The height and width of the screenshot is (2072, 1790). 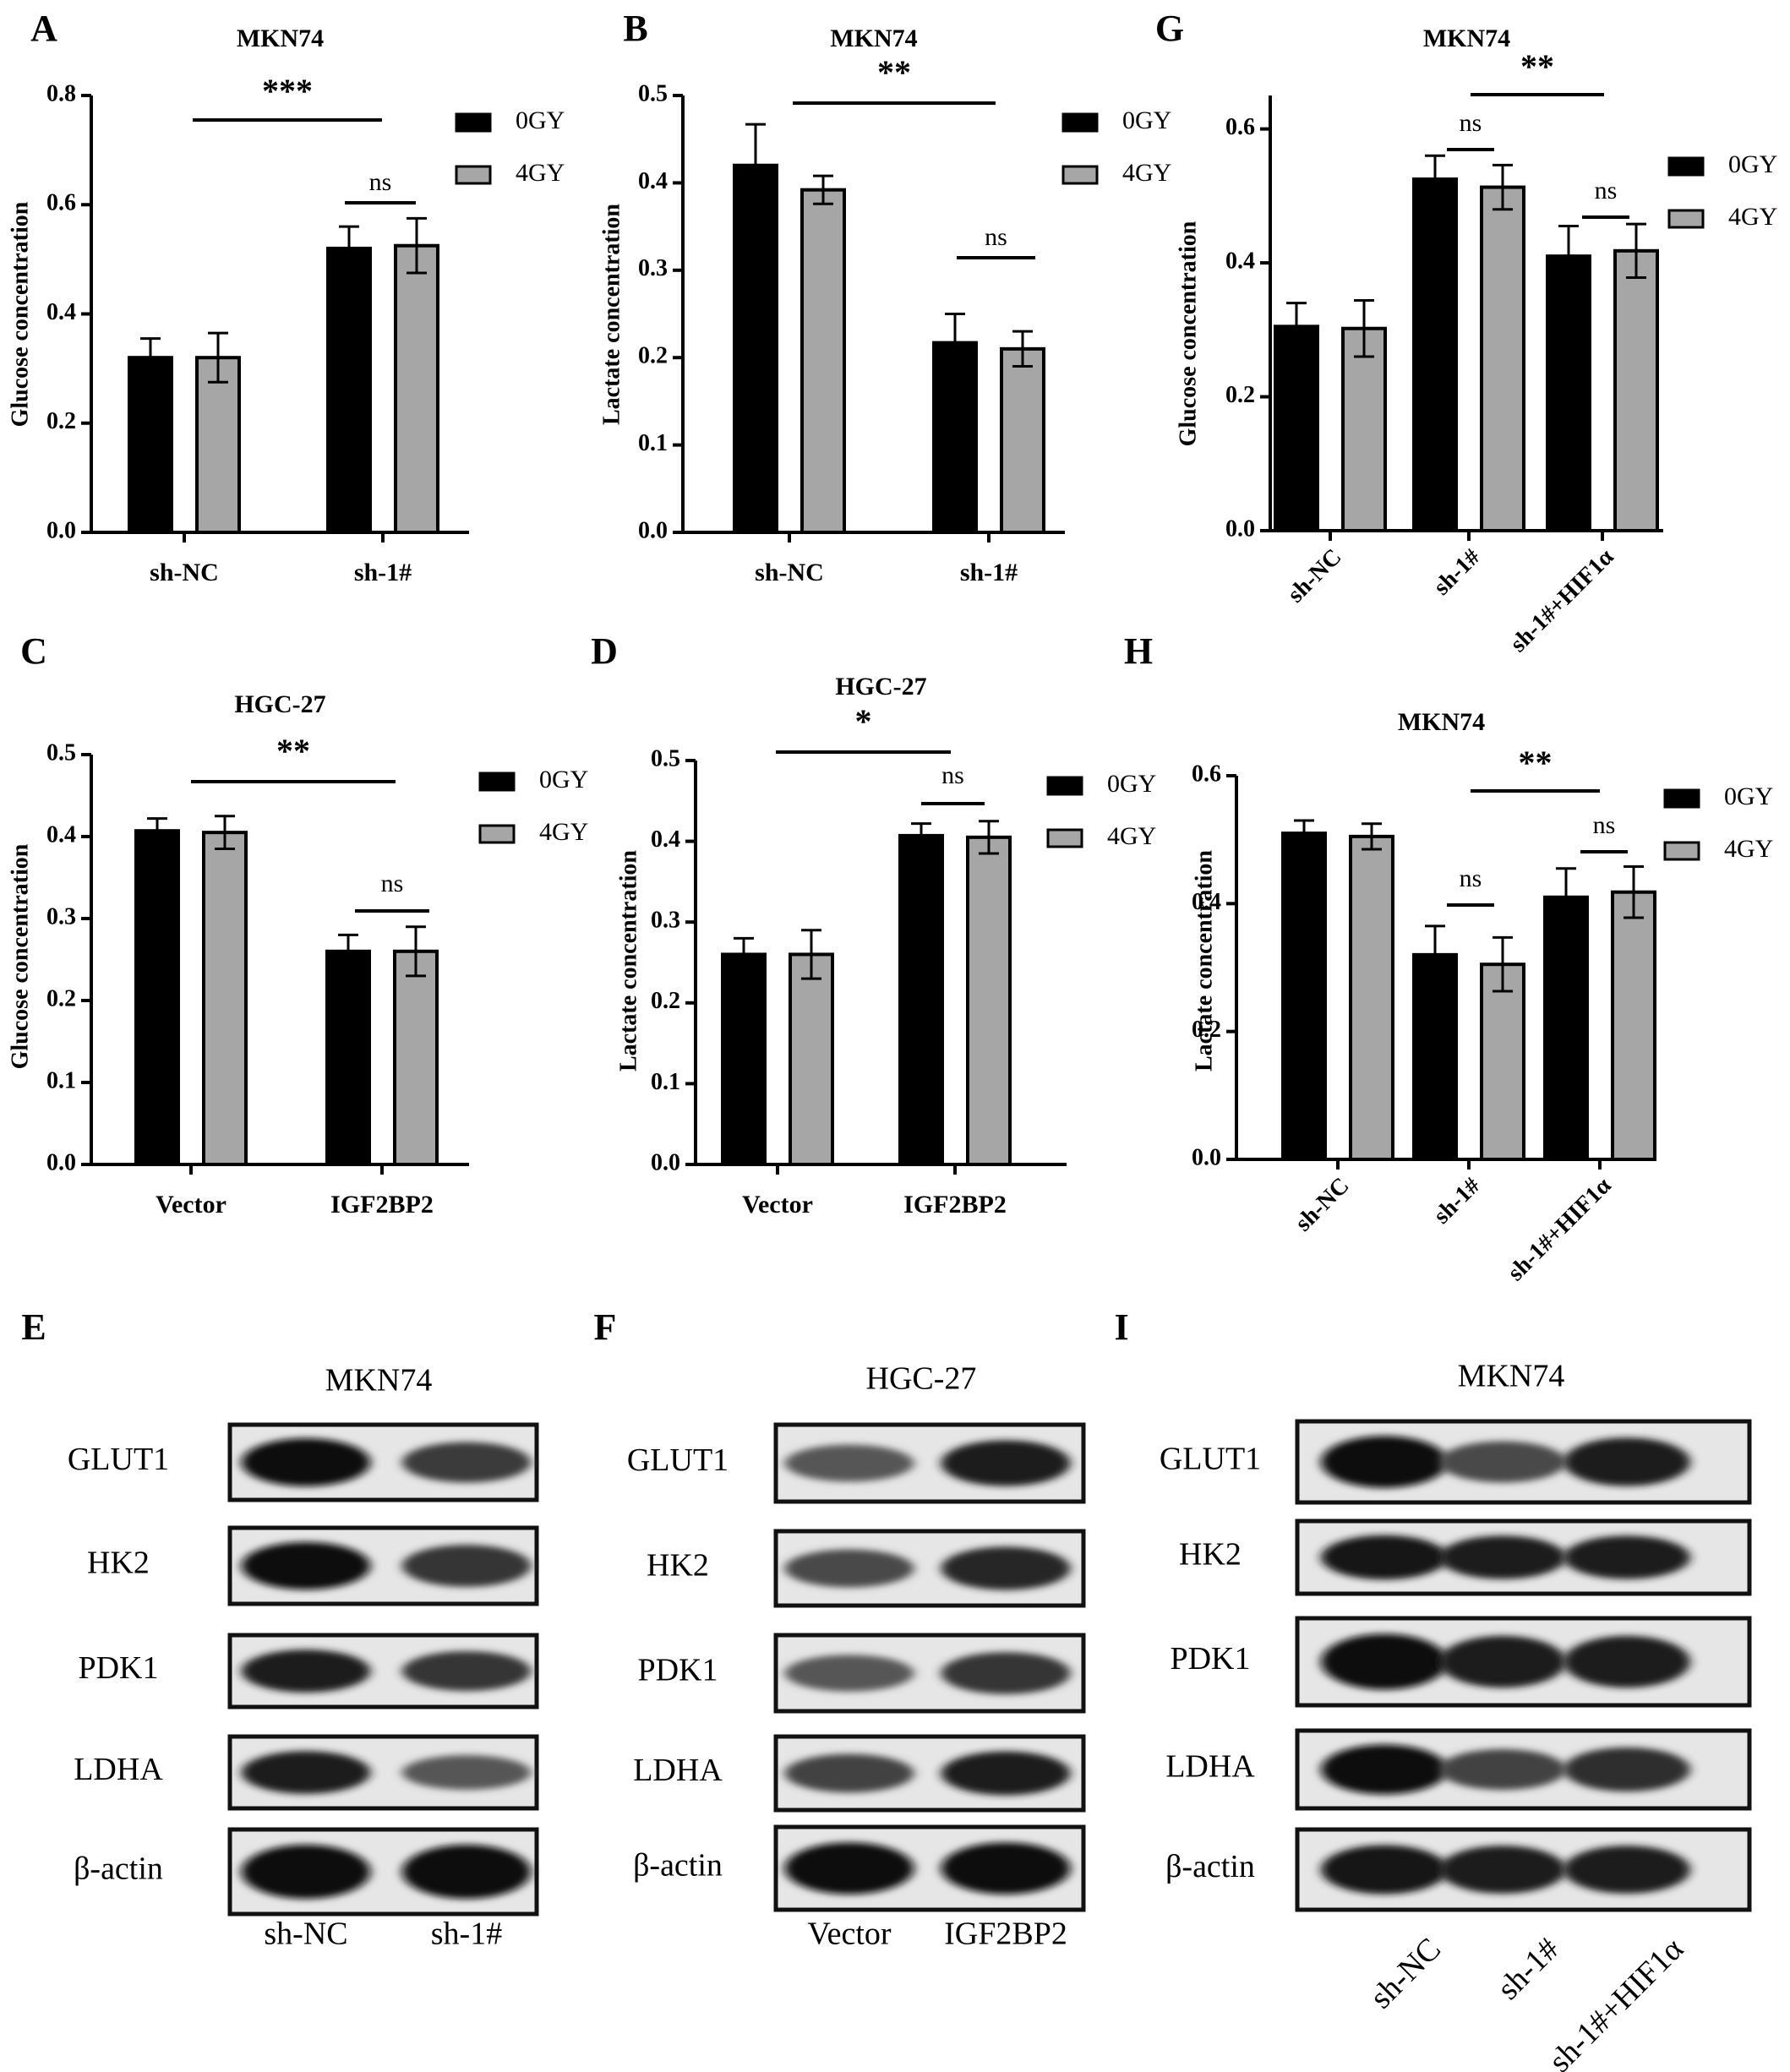 What do you see at coordinates (1210, 1659) in the screenshot?
I see `protein-label: PDK1` at bounding box center [1210, 1659].